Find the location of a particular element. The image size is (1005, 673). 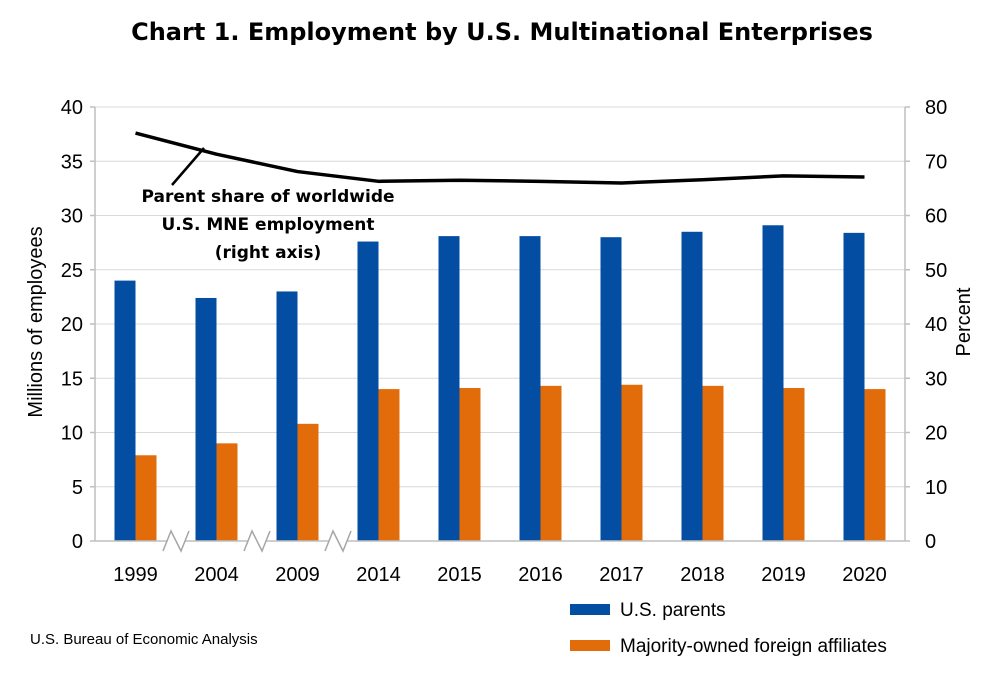

legend-swatch-us-parents is located at coordinates (590, 609).